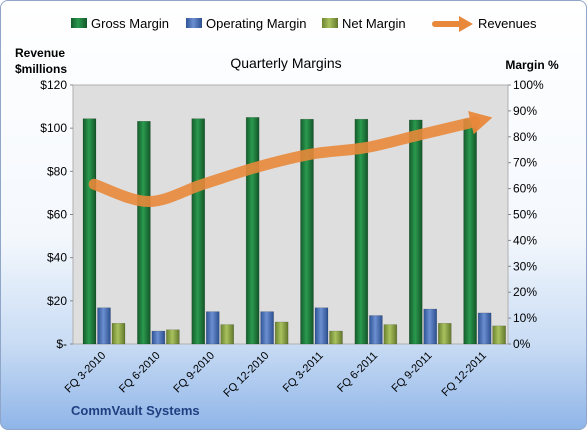  Describe the element at coordinates (525, 292) in the screenshot. I see `right-axis-tick-label: 20%` at that location.